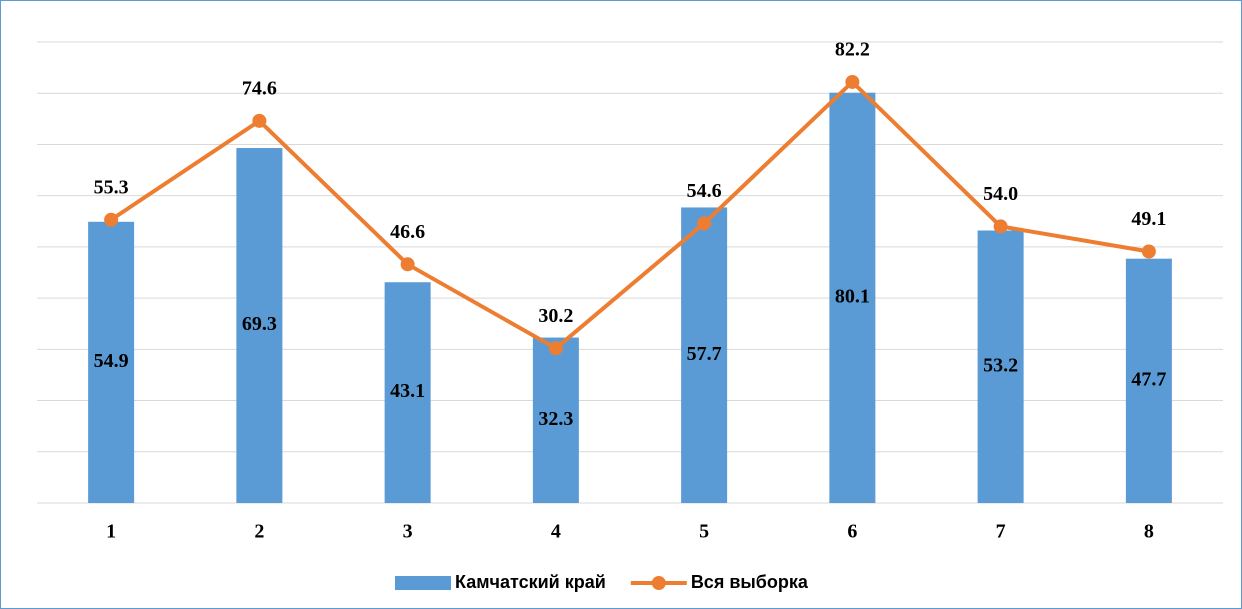 This screenshot has height=609, width=1242. I want to click on line-value-label: 55.3, so click(111, 187).